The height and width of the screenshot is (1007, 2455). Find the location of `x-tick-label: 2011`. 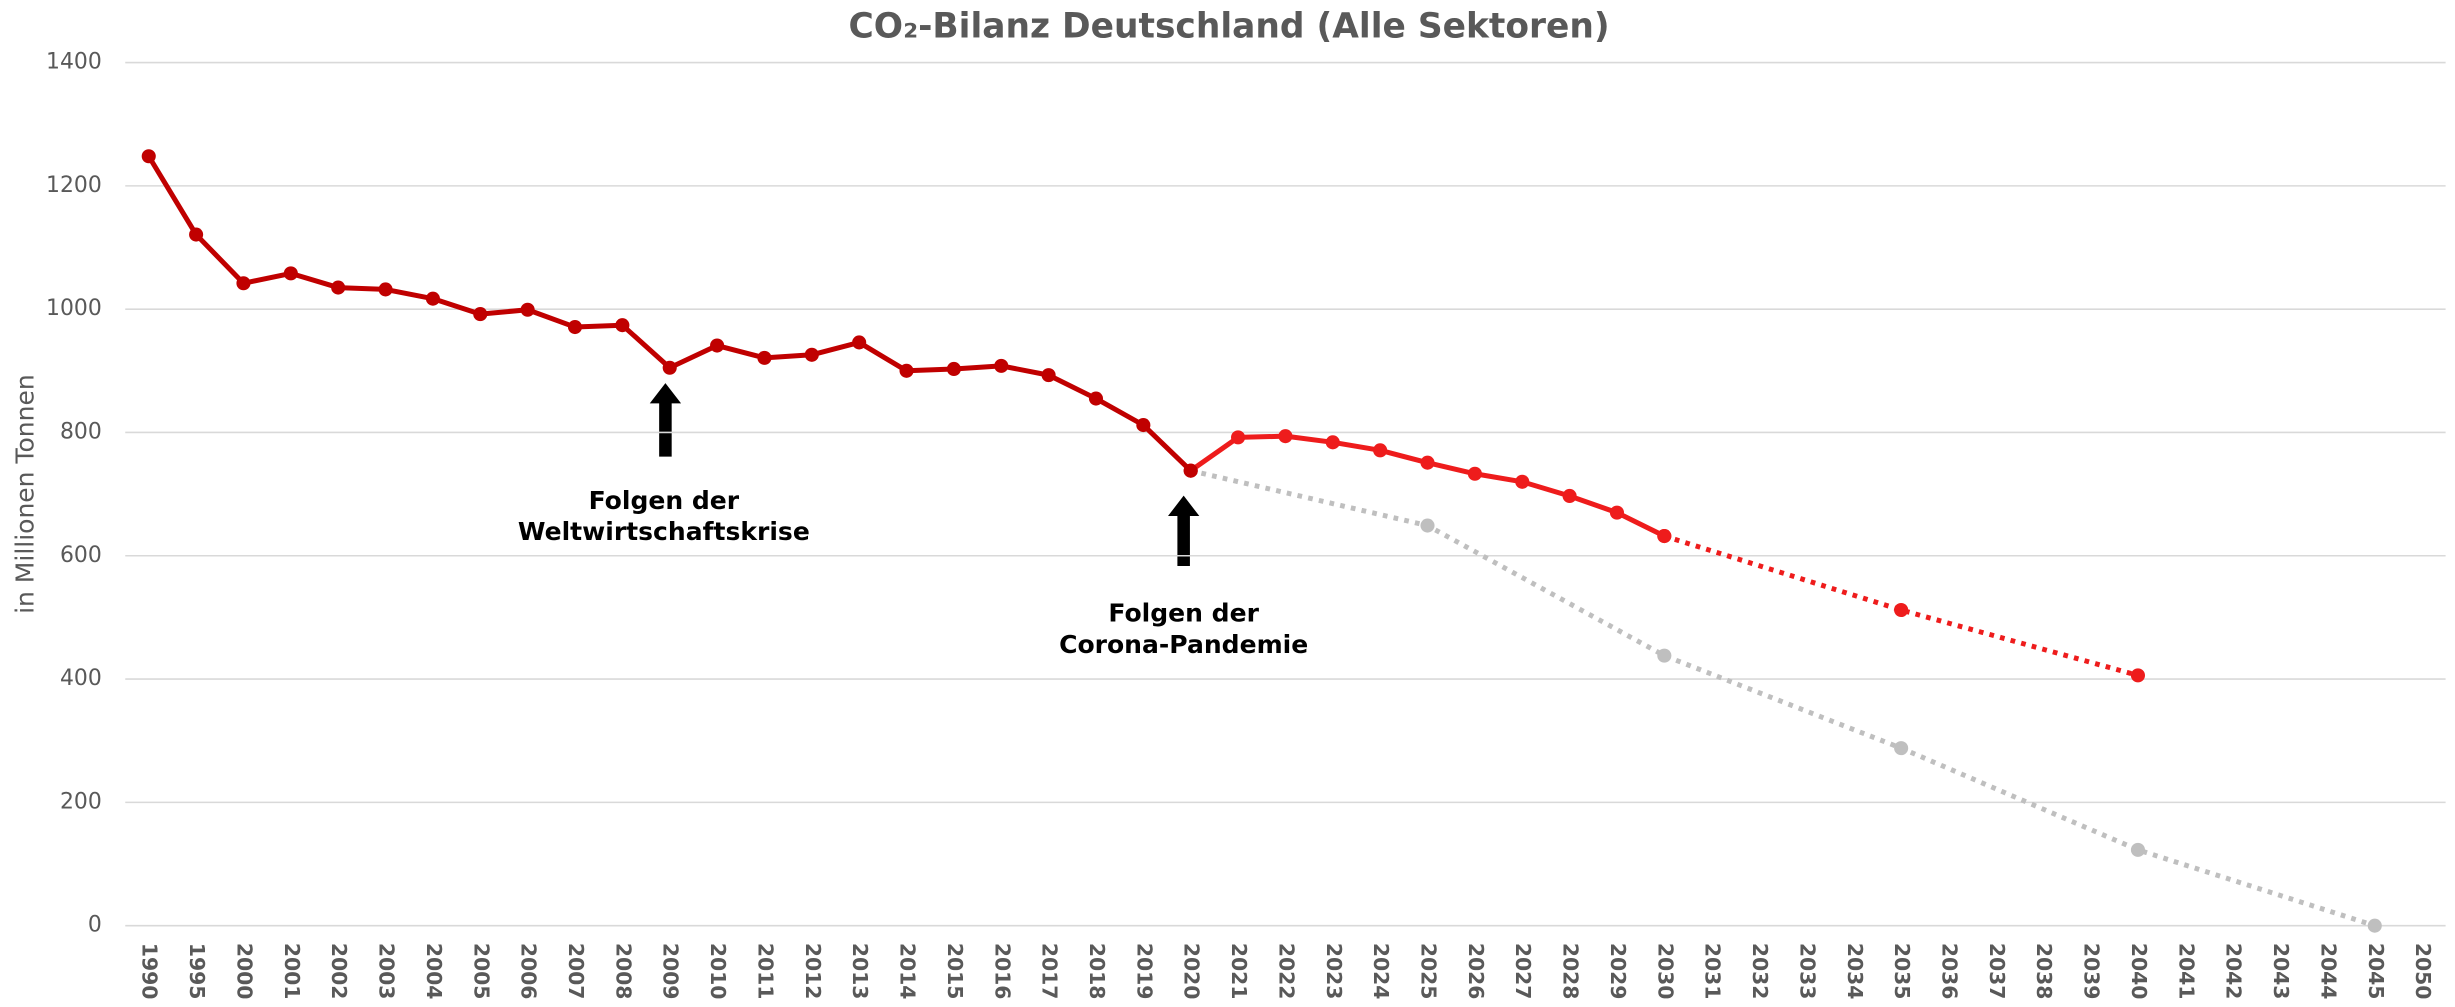

x-tick-label: 2011 is located at coordinates (765, 971).